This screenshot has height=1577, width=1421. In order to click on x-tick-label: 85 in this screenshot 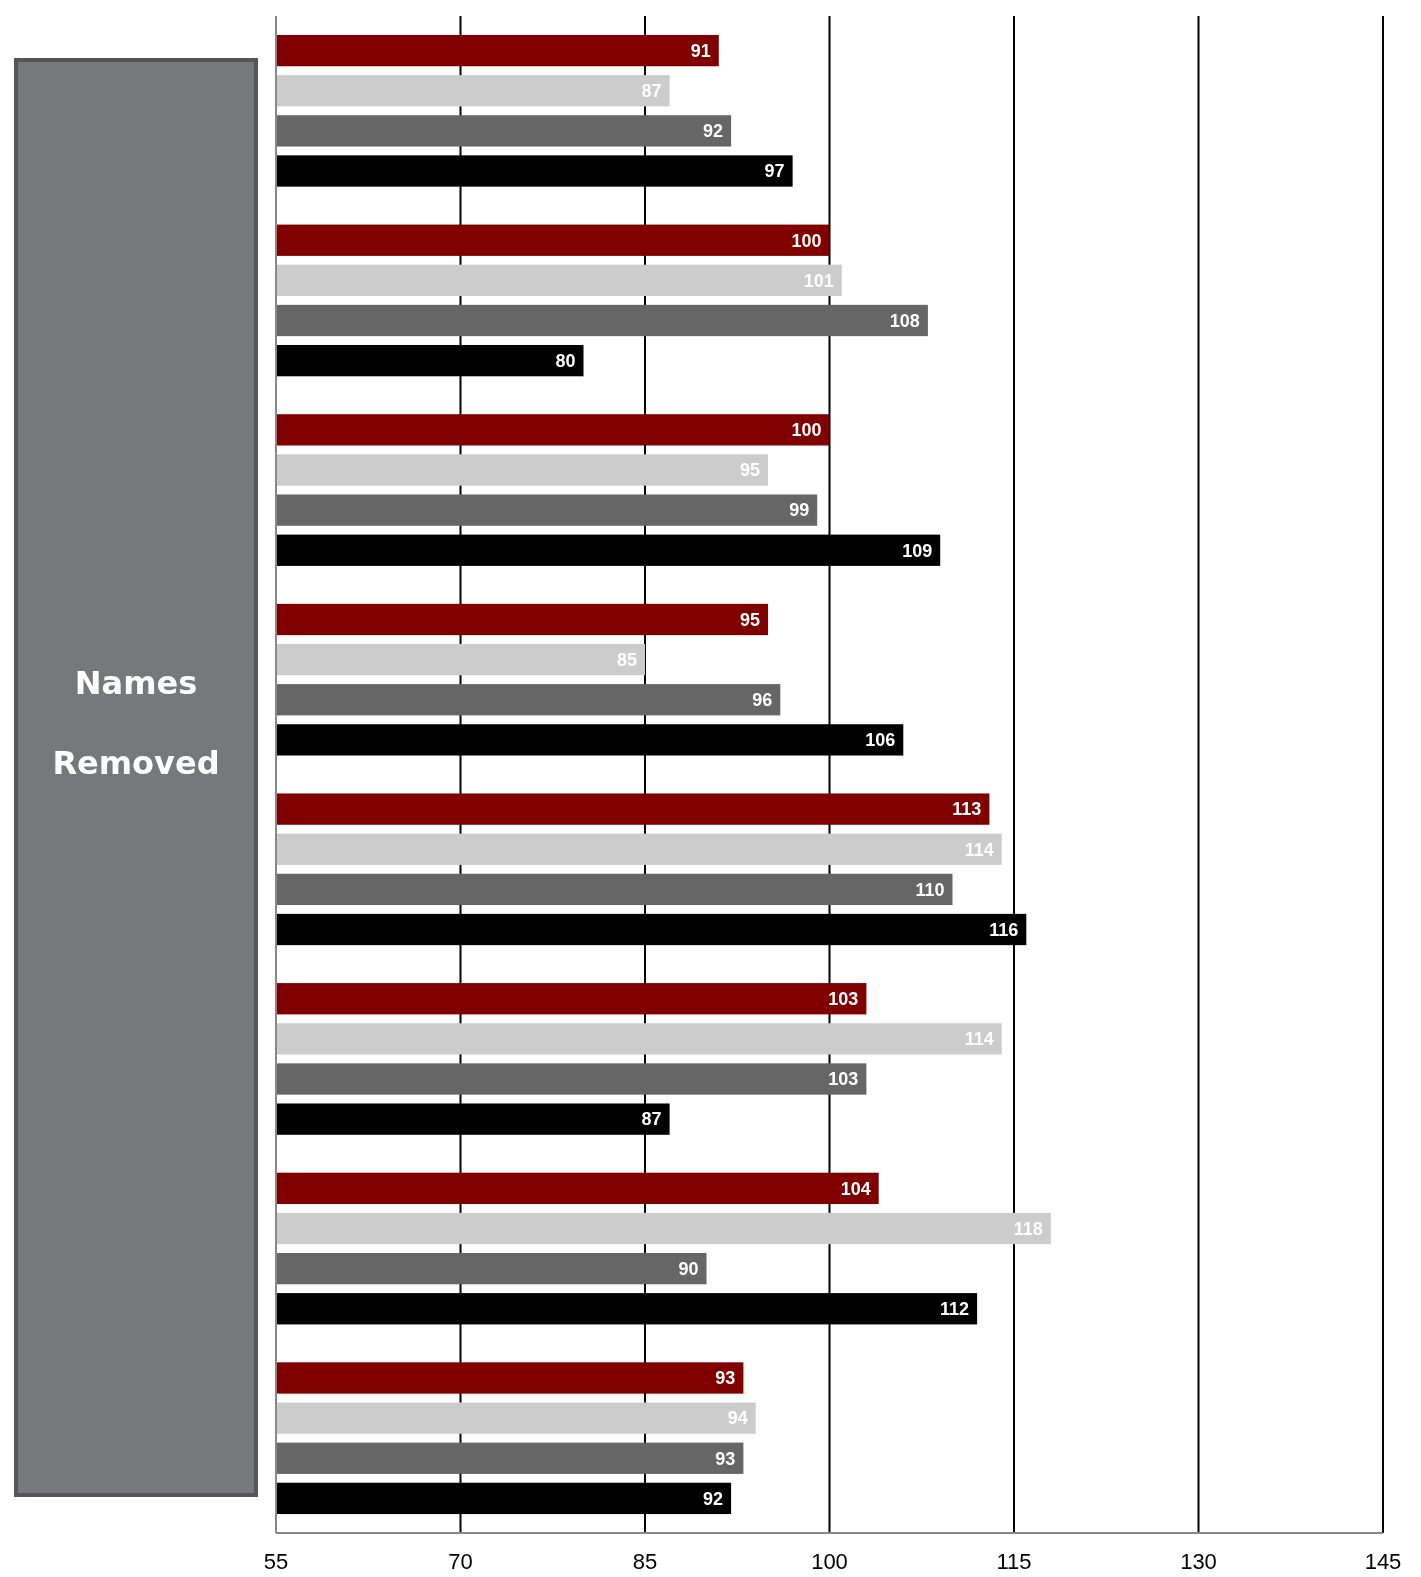, I will do `click(645, 1561)`.